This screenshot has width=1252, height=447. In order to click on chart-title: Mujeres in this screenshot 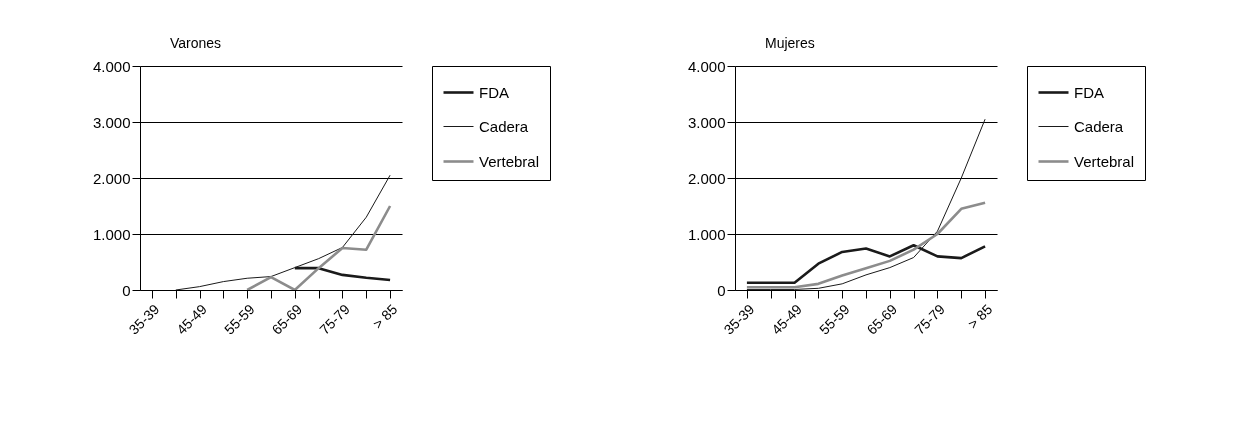, I will do `click(790, 43)`.